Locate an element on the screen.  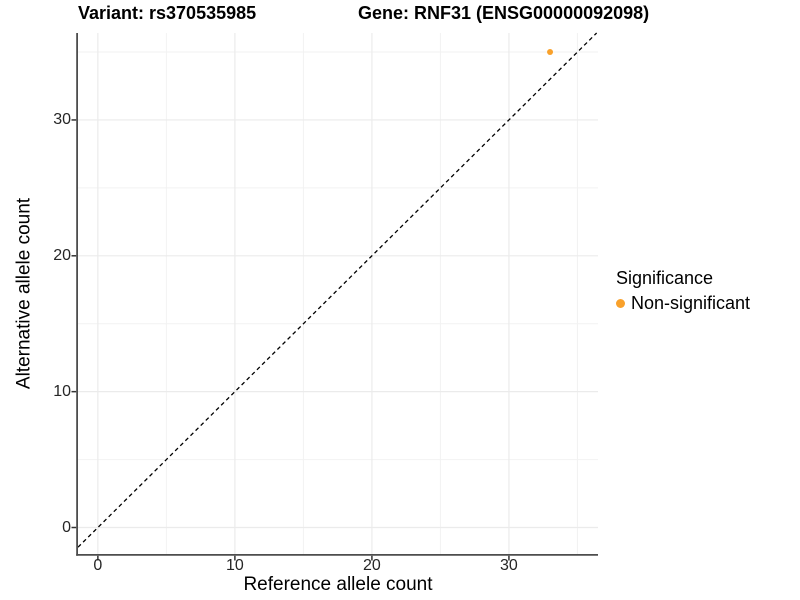
data-point is located at coordinates (550, 52).